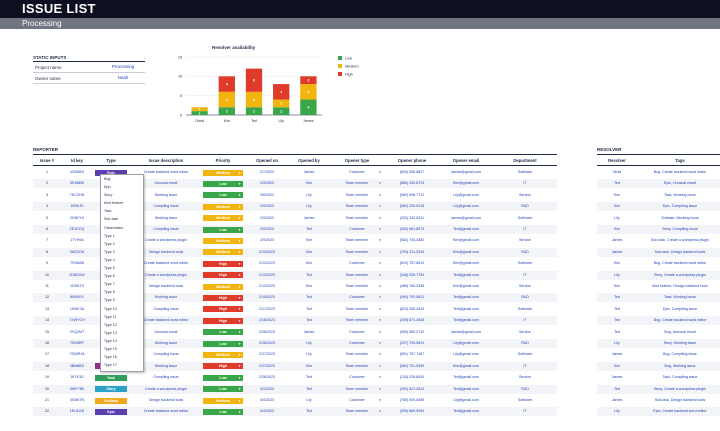 Image resolution: width=720 pixels, height=431 pixels. Describe the element at coordinates (109, 268) in the screenshot. I see `dropdown-option: Type 5` at that location.